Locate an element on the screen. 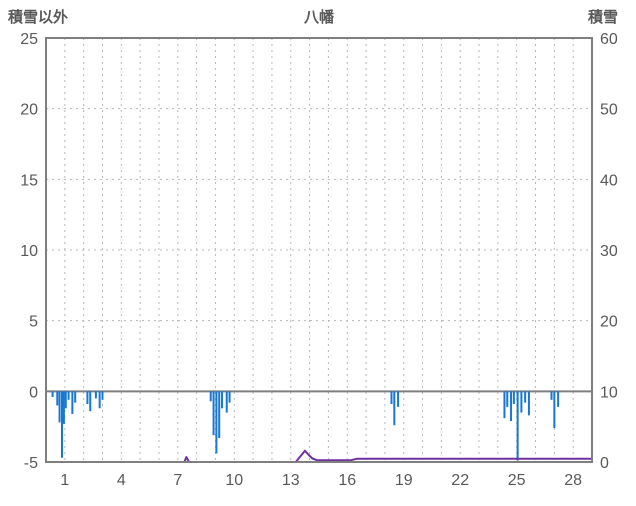 This screenshot has height=506, width=636. y-left-tick-label: 5 is located at coordinates (33, 322).